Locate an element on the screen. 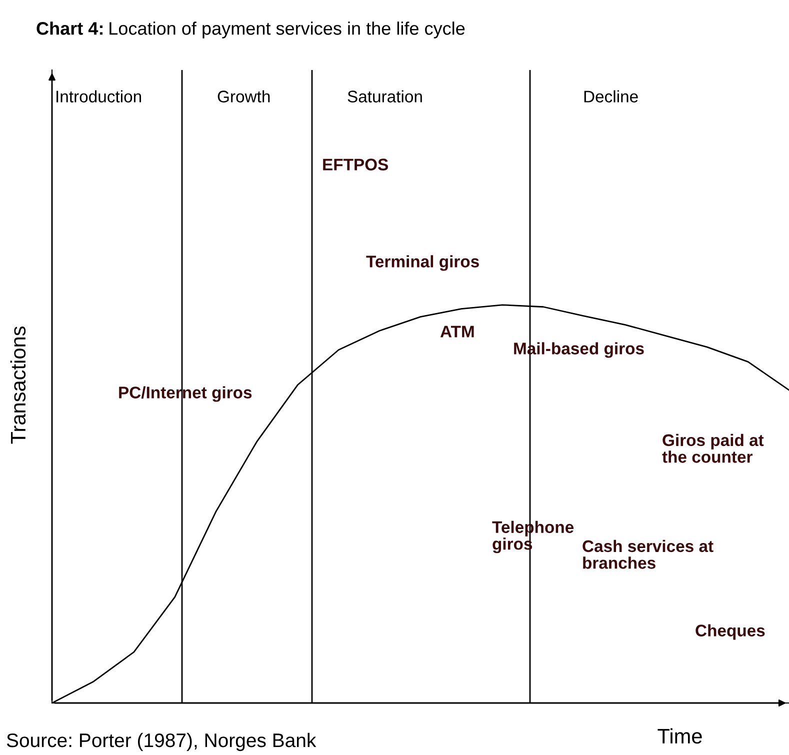 Image resolution: width=789 pixels, height=755 pixels. text: EFTPOS is located at coordinates (355, 164).